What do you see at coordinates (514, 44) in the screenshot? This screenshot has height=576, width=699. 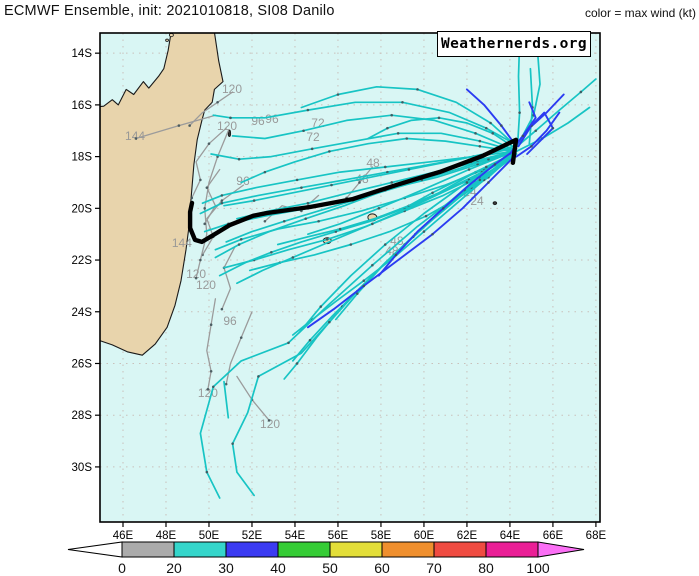 I see `weathernerds-watermark: Weathernerds.org` at bounding box center [514, 44].